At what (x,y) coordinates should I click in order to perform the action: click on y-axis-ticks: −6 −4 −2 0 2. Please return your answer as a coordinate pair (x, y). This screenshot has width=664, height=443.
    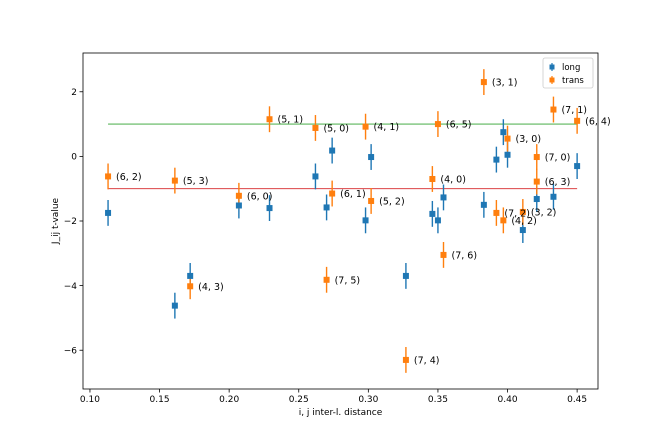
    Looking at the image, I should click on (73, 222).